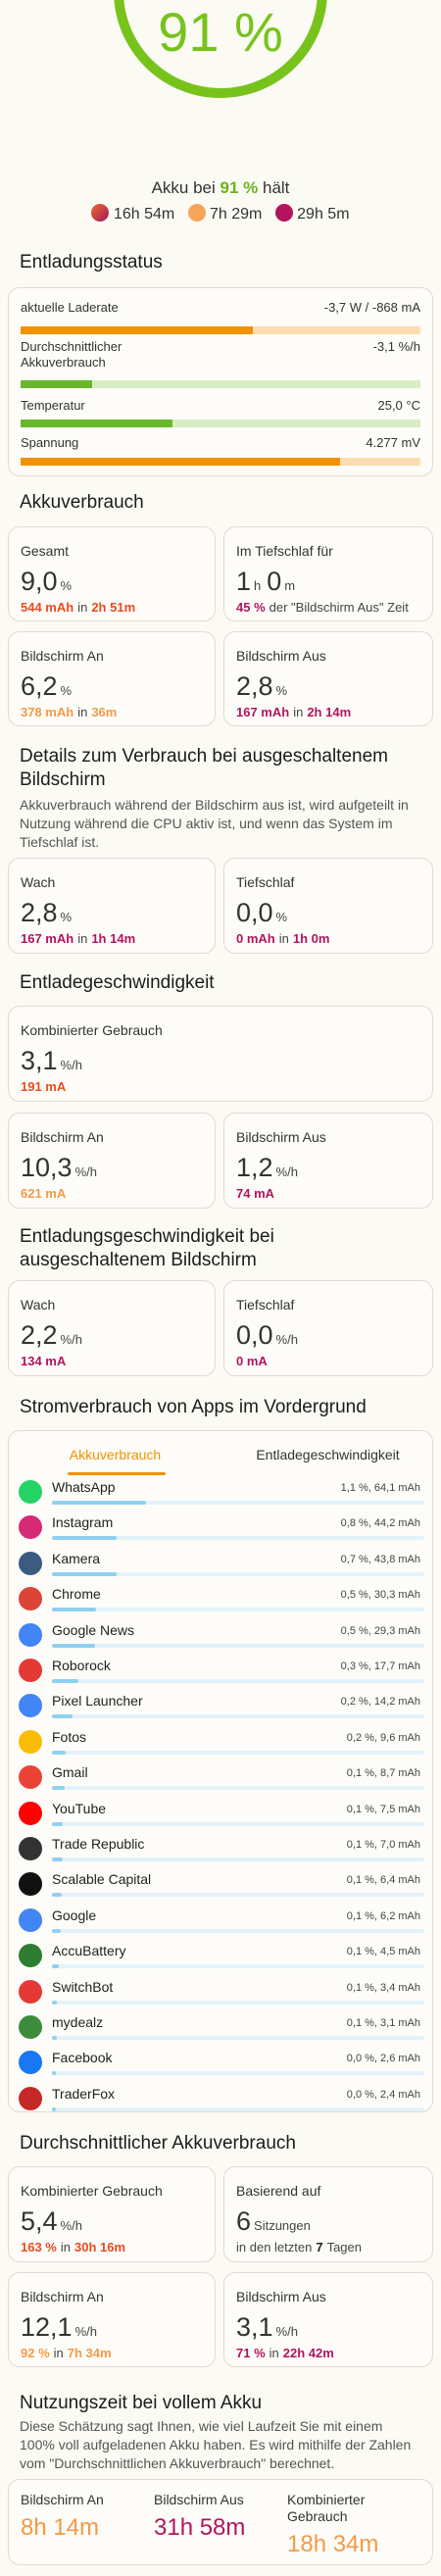 The image size is (441, 2576). I want to click on status-row: Temperatur 25,0 °C, so click(220, 406).